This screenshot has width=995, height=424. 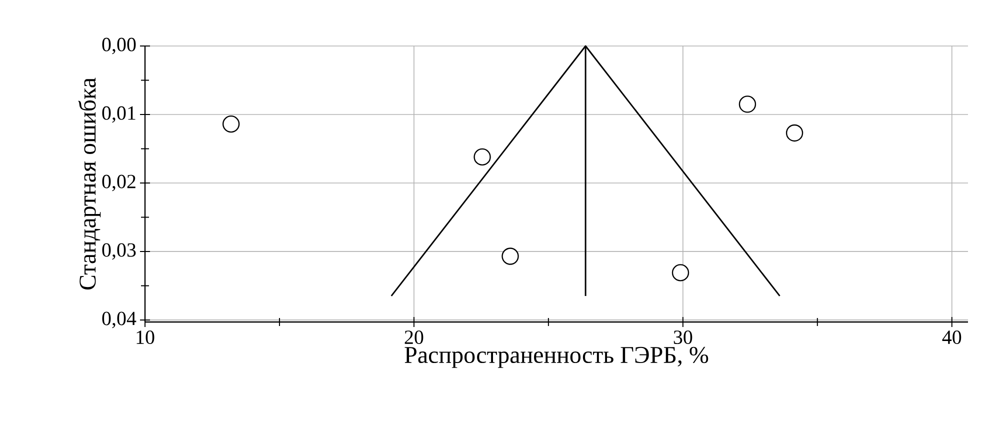 I want to click on y-tick-label: 0,00, so click(x=119, y=46).